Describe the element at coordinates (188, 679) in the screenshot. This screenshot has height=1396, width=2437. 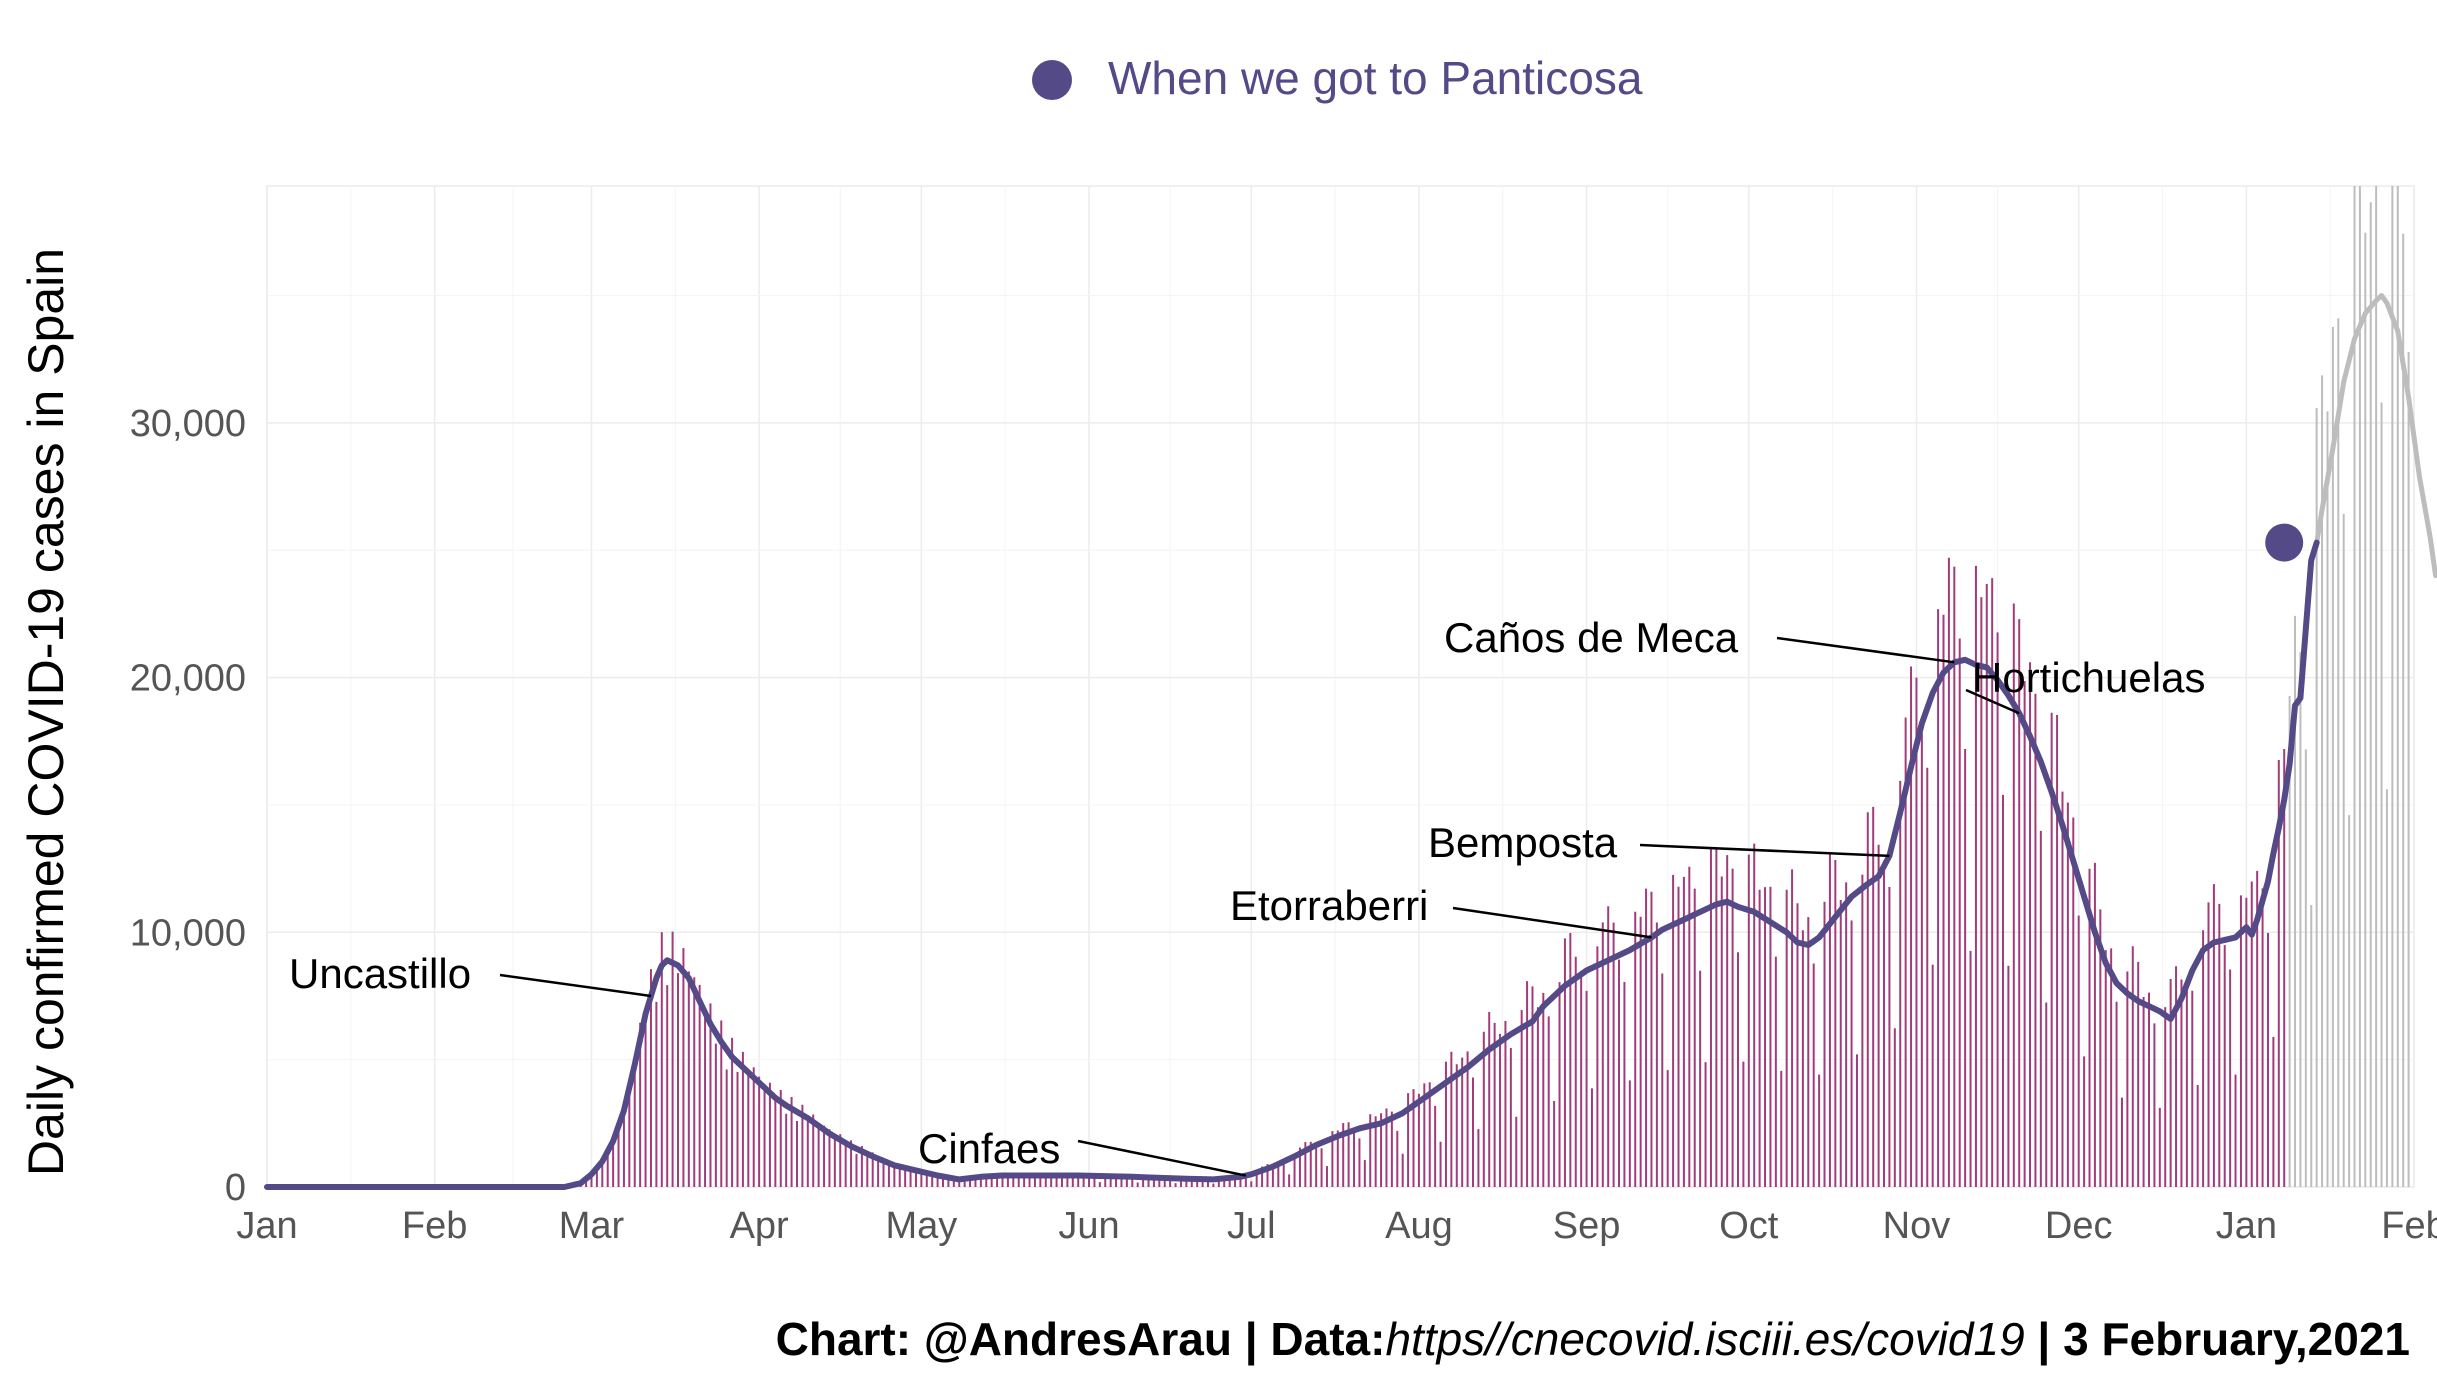
I see `y-tick-label: 20,000` at that location.